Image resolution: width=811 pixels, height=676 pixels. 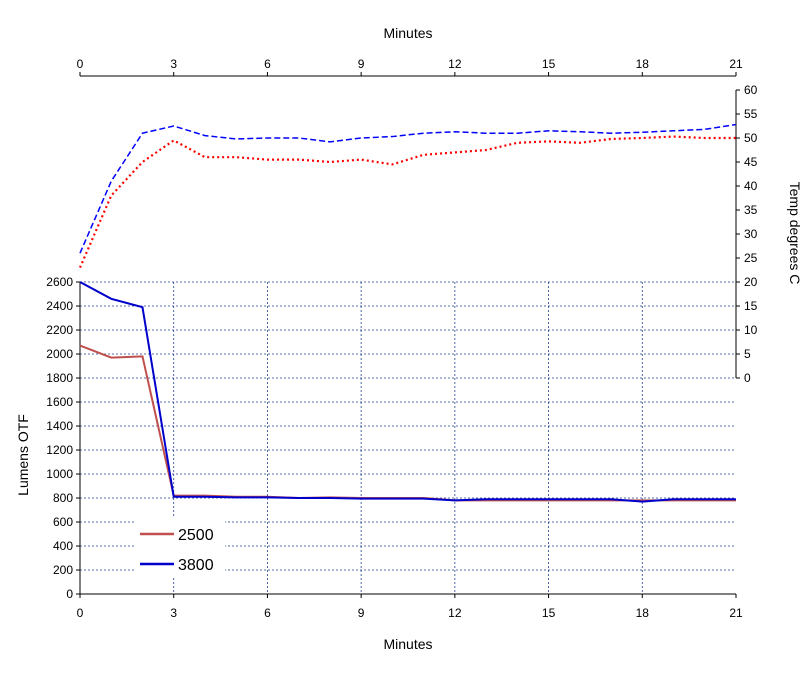 I want to click on bottom-tick-label: 21, so click(x=736, y=613).